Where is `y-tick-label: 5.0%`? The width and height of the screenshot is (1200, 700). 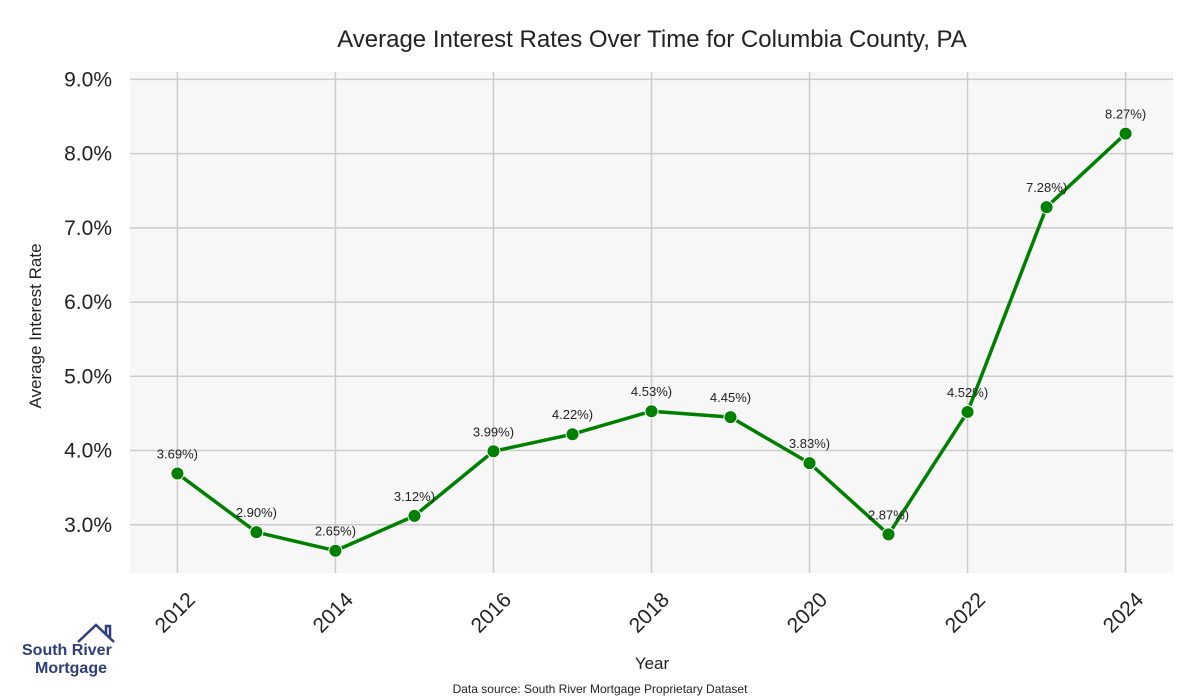
y-tick-label: 5.0% is located at coordinates (88, 376).